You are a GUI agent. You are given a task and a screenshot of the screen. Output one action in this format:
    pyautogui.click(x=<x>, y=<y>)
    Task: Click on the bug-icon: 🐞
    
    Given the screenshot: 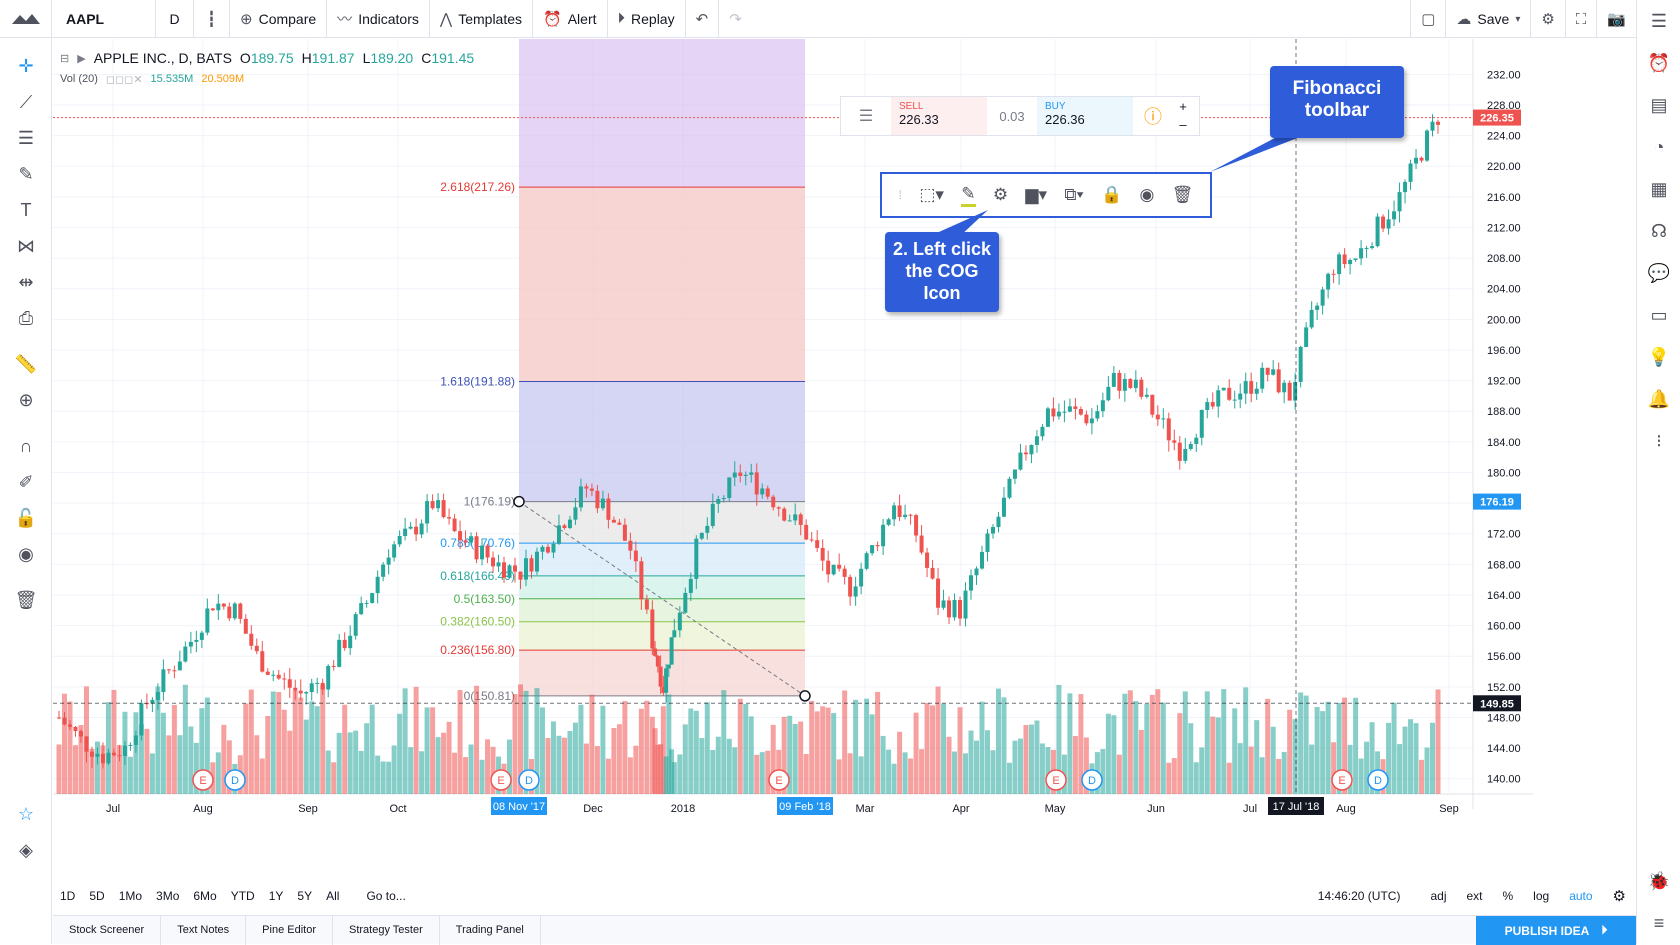 What is the action you would take?
    pyautogui.click(x=1659, y=880)
    